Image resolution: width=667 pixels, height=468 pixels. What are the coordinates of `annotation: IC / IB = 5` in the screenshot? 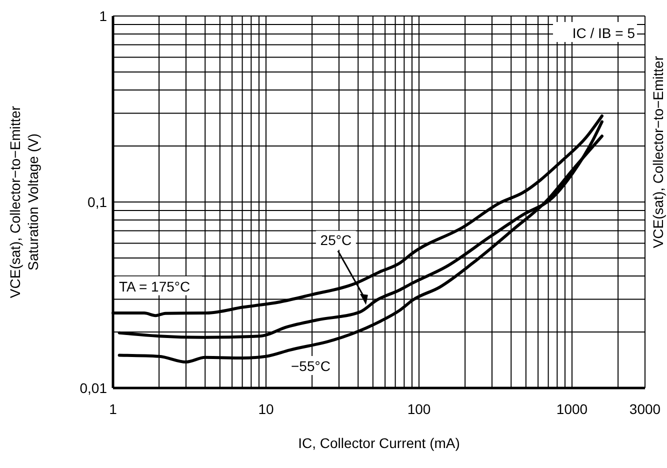 It's located at (604, 33).